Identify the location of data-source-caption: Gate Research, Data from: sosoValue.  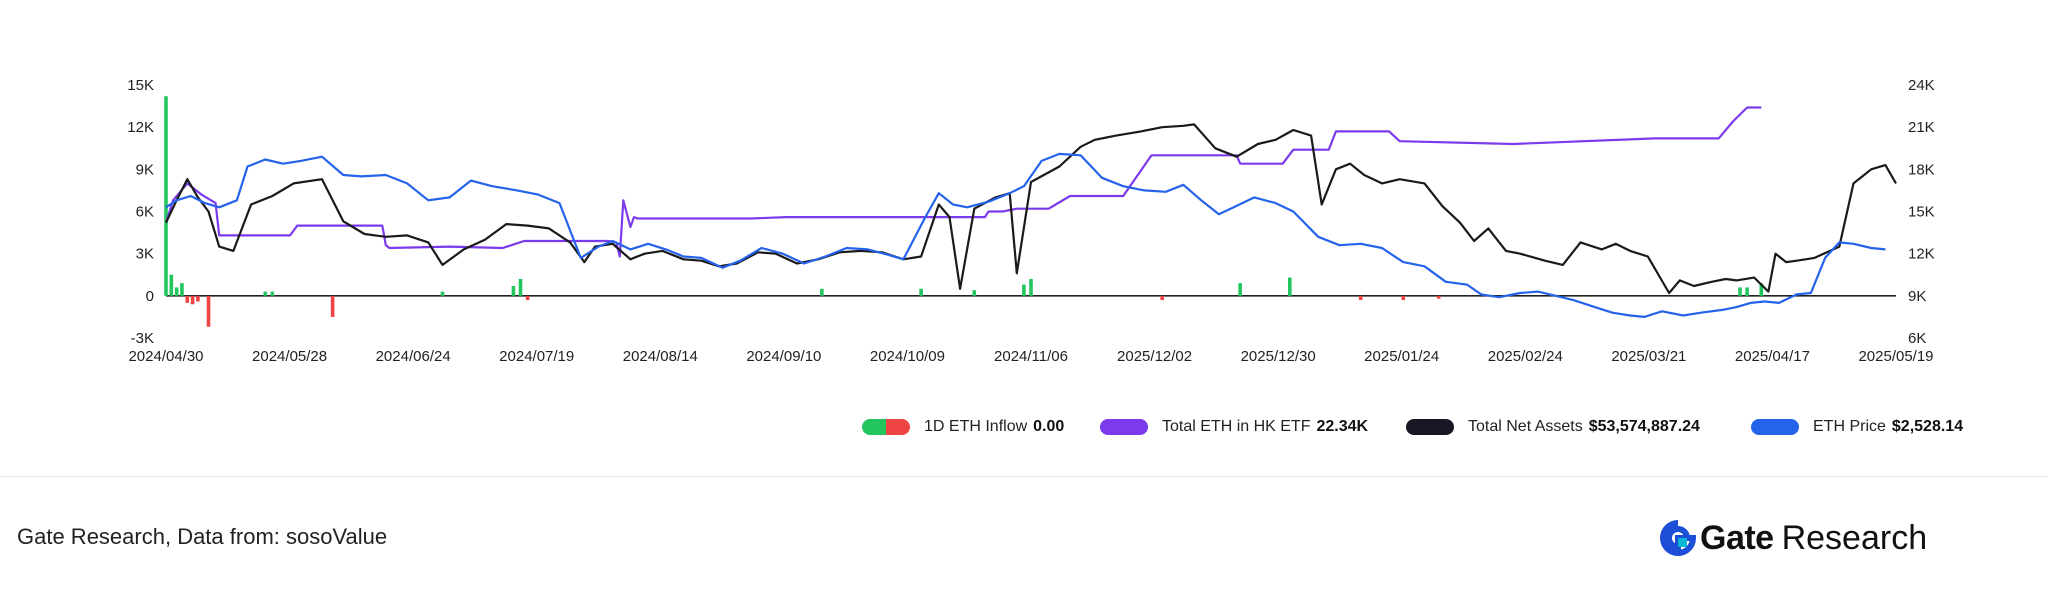
(202, 536).